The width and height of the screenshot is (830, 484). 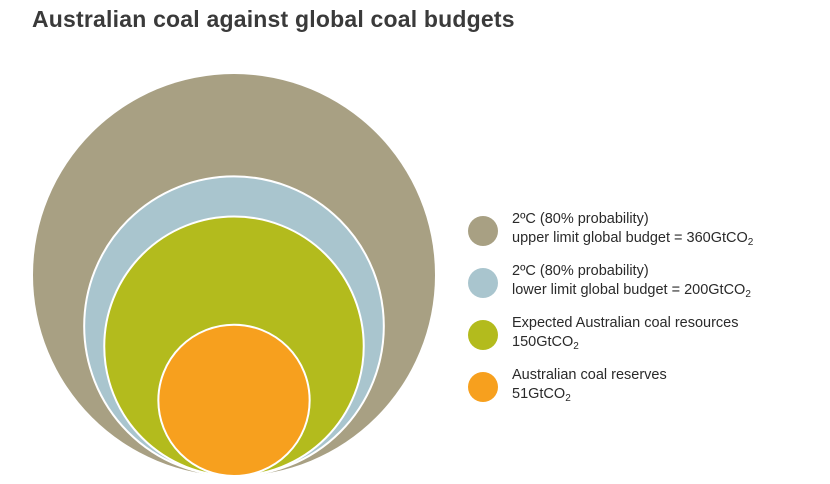 What do you see at coordinates (631, 291) in the screenshot?
I see `legend-line2: lower limit global budget = 200GtCO2` at bounding box center [631, 291].